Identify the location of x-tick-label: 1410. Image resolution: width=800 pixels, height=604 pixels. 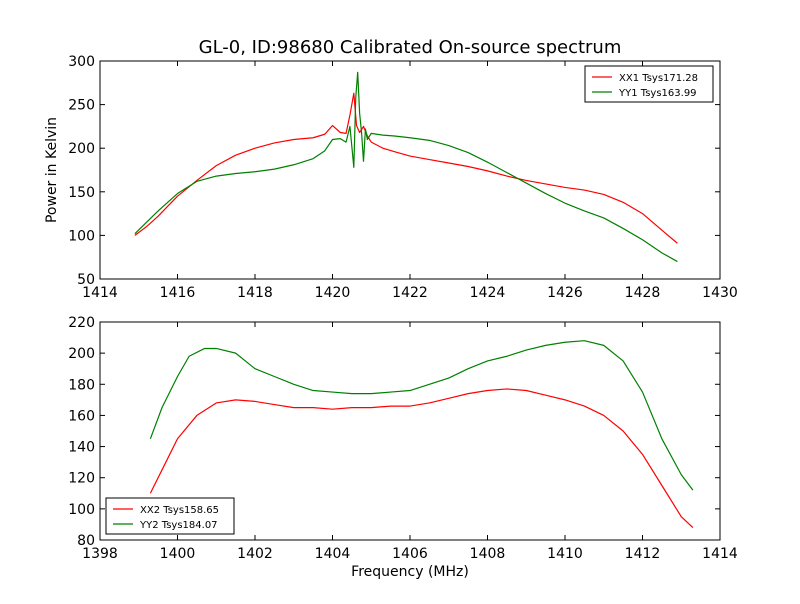
(565, 554).